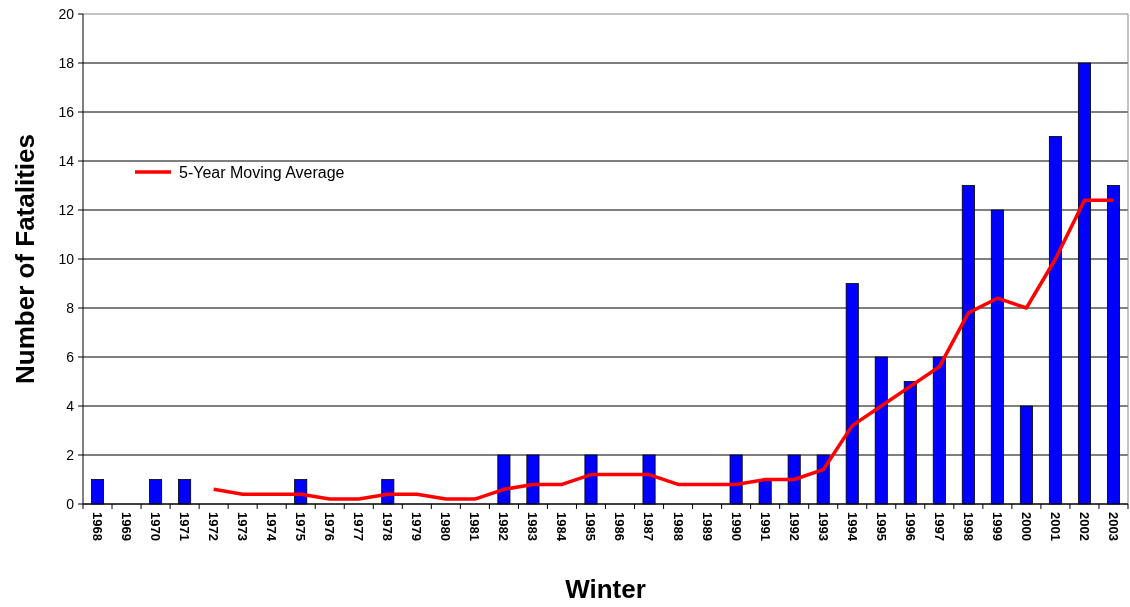 This screenshot has height=607, width=1130. What do you see at coordinates (70, 356) in the screenshot?
I see `y-tick-label: 6` at bounding box center [70, 356].